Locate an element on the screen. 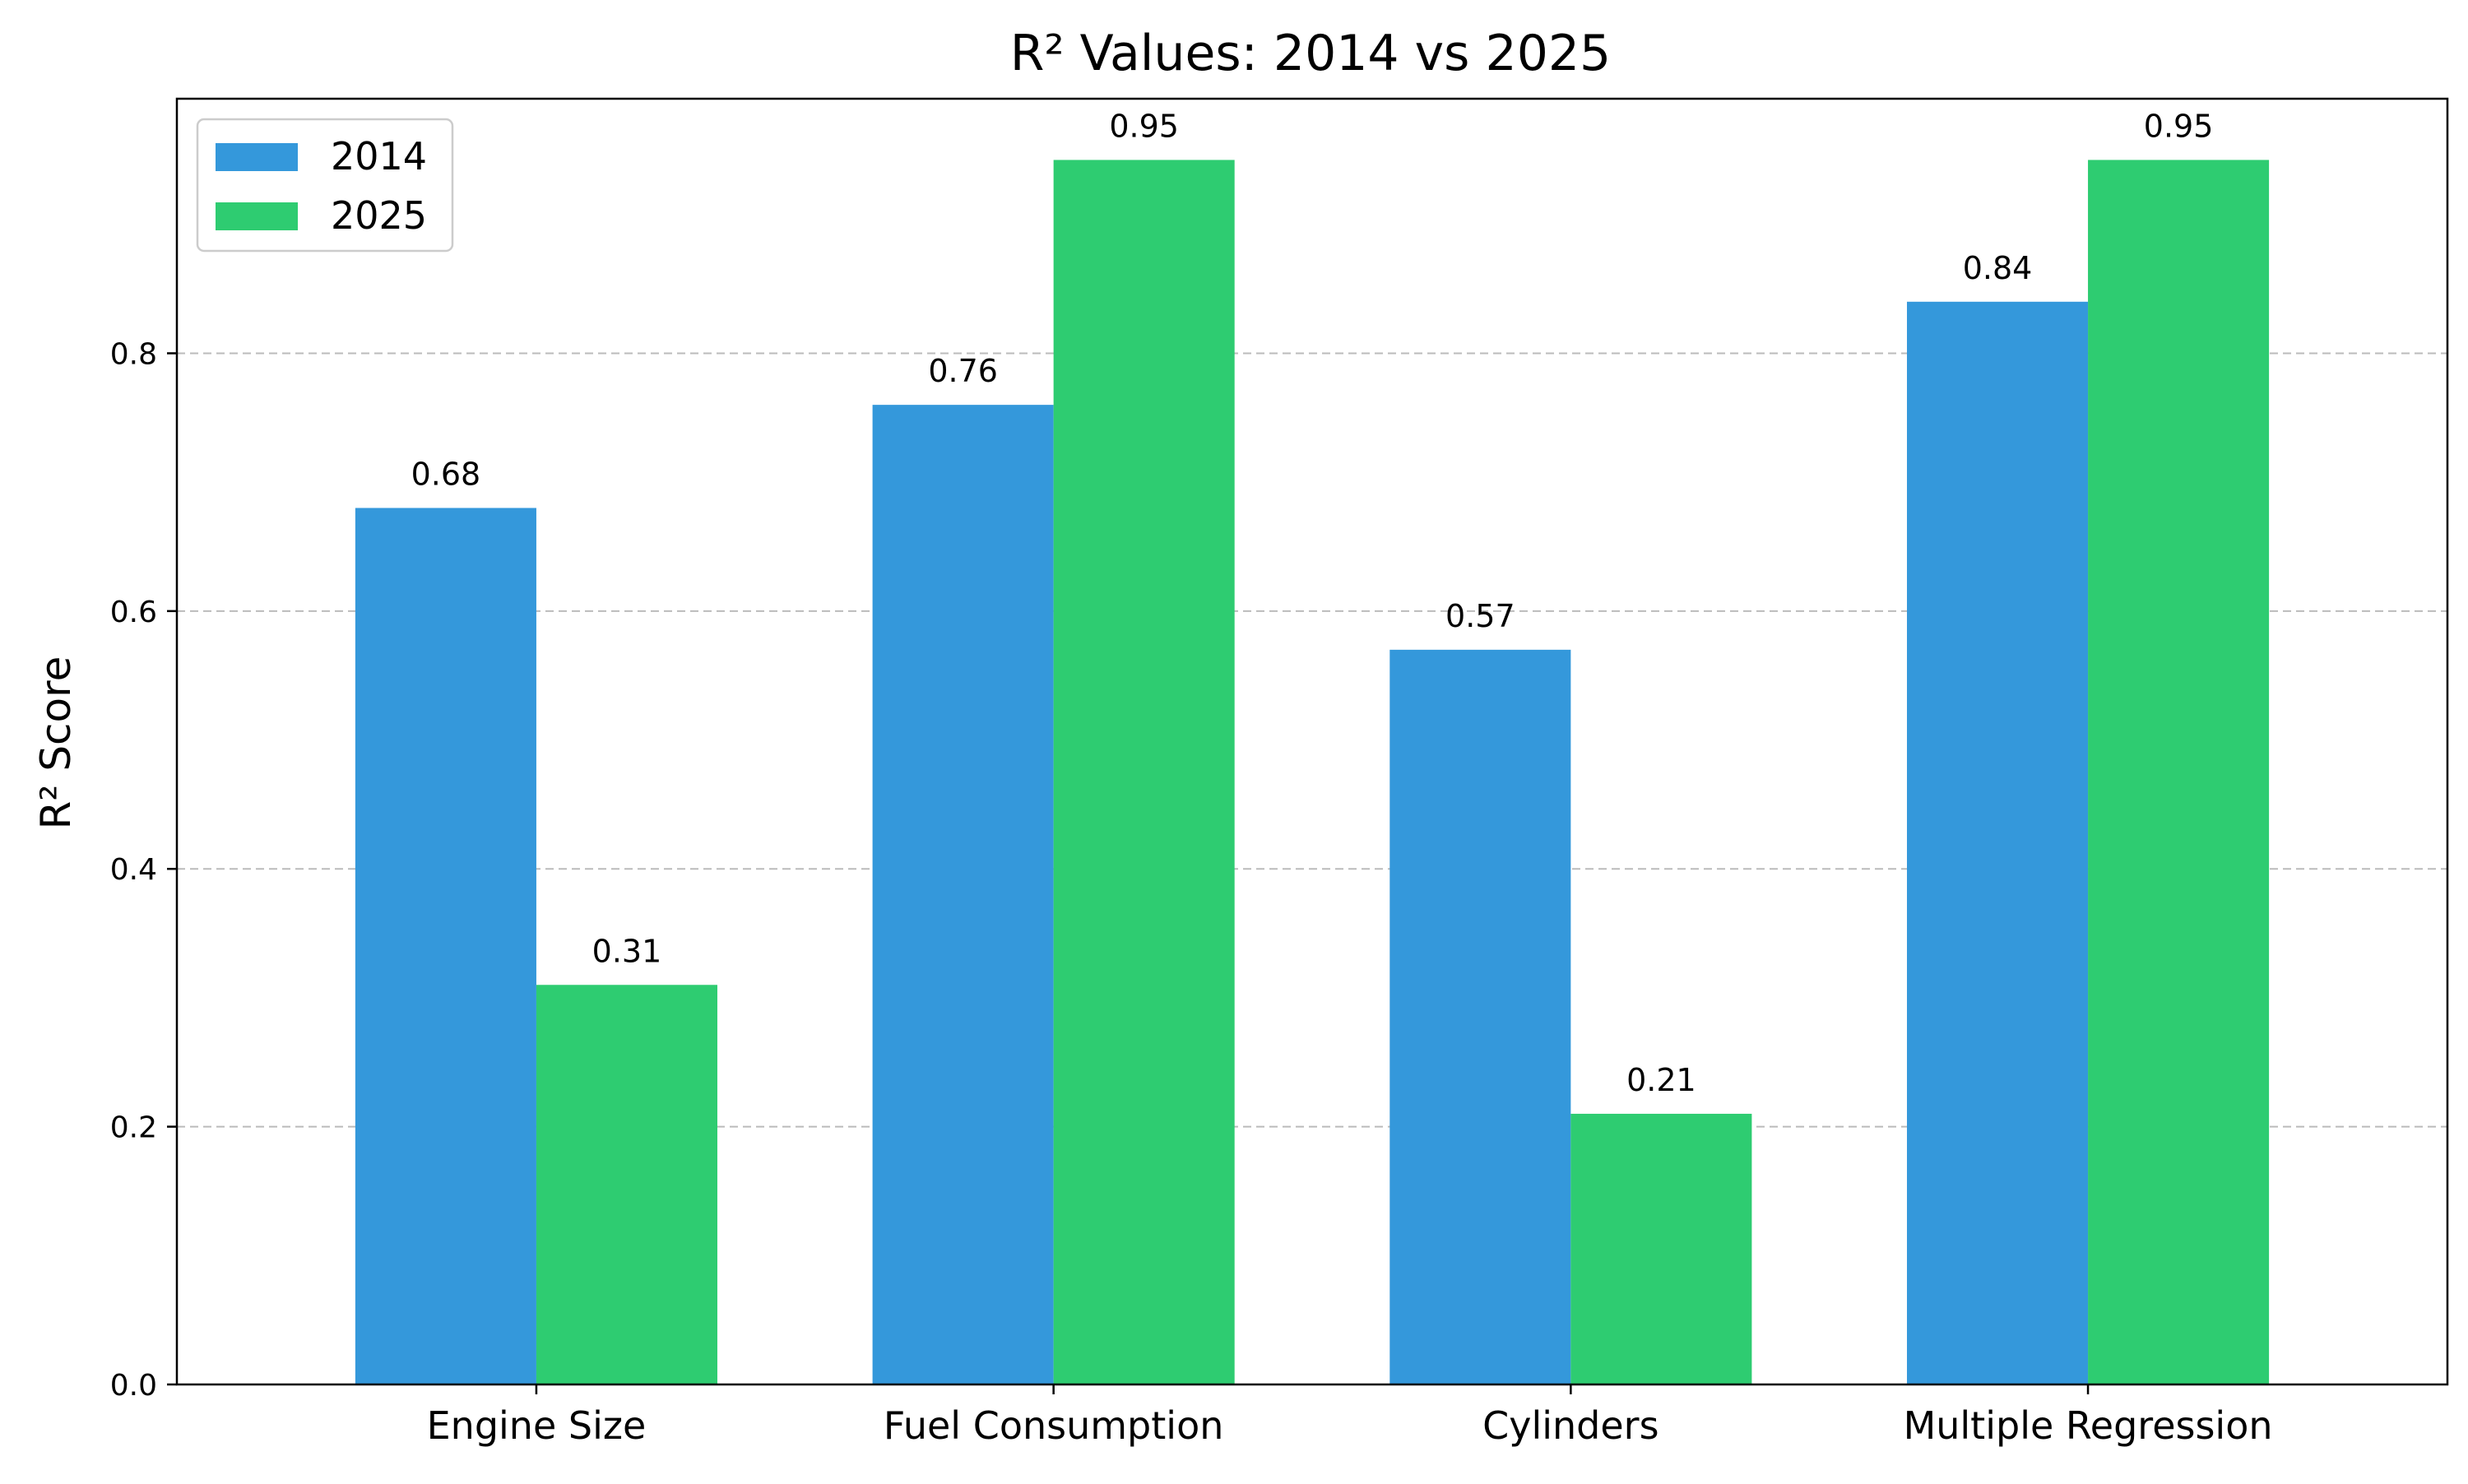 The height and width of the screenshot is (1484, 2468). x-tick-label: Engine Size is located at coordinates (537, 1425).